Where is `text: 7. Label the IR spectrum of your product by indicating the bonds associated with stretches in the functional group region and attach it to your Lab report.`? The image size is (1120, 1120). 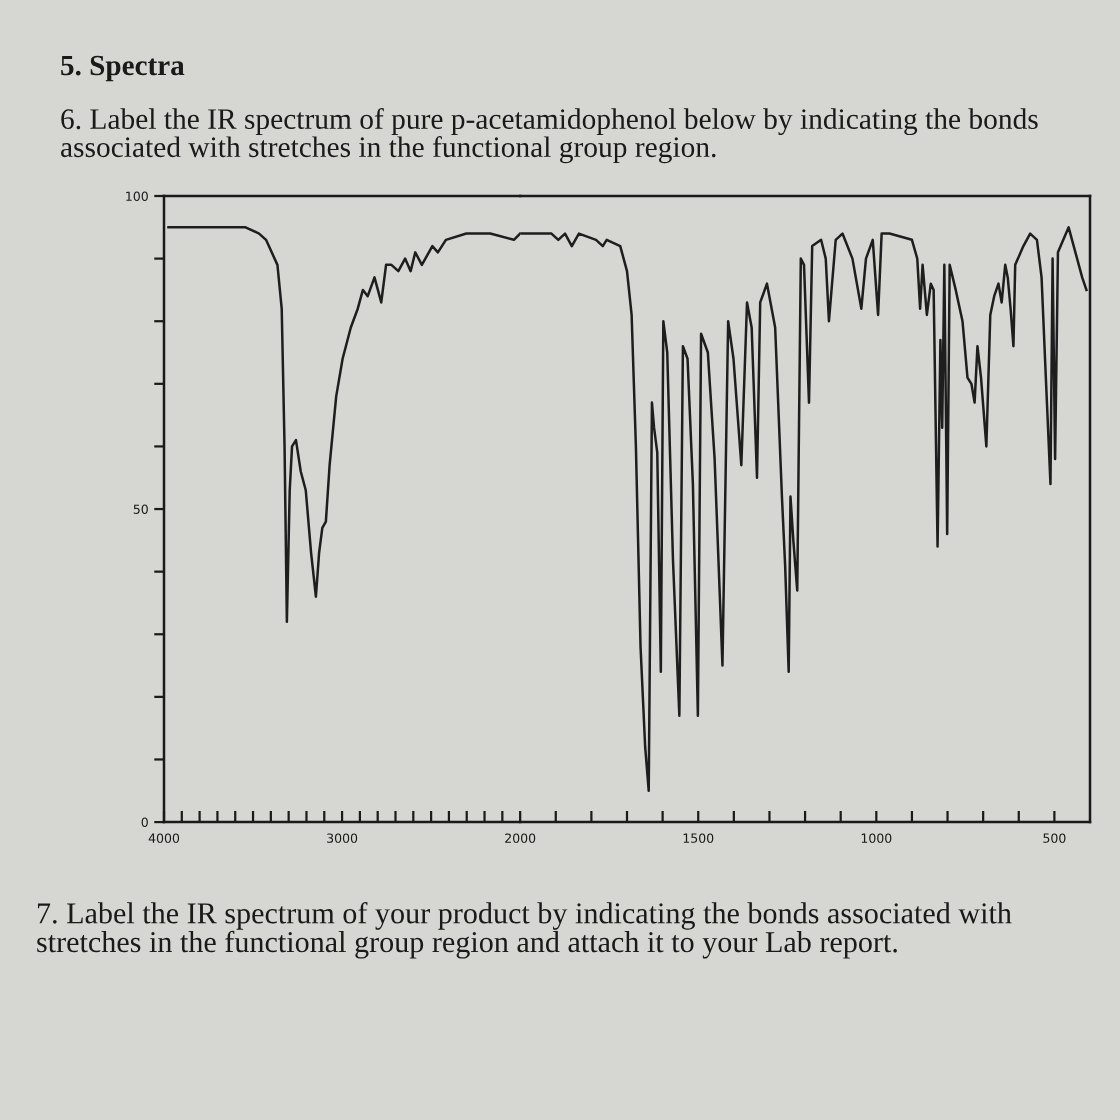 text: 7. Label the IR spectrum of your product by indicating the bonds associated with stretches in the functional group region and attach it to your Lab report. is located at coordinates (524, 930).